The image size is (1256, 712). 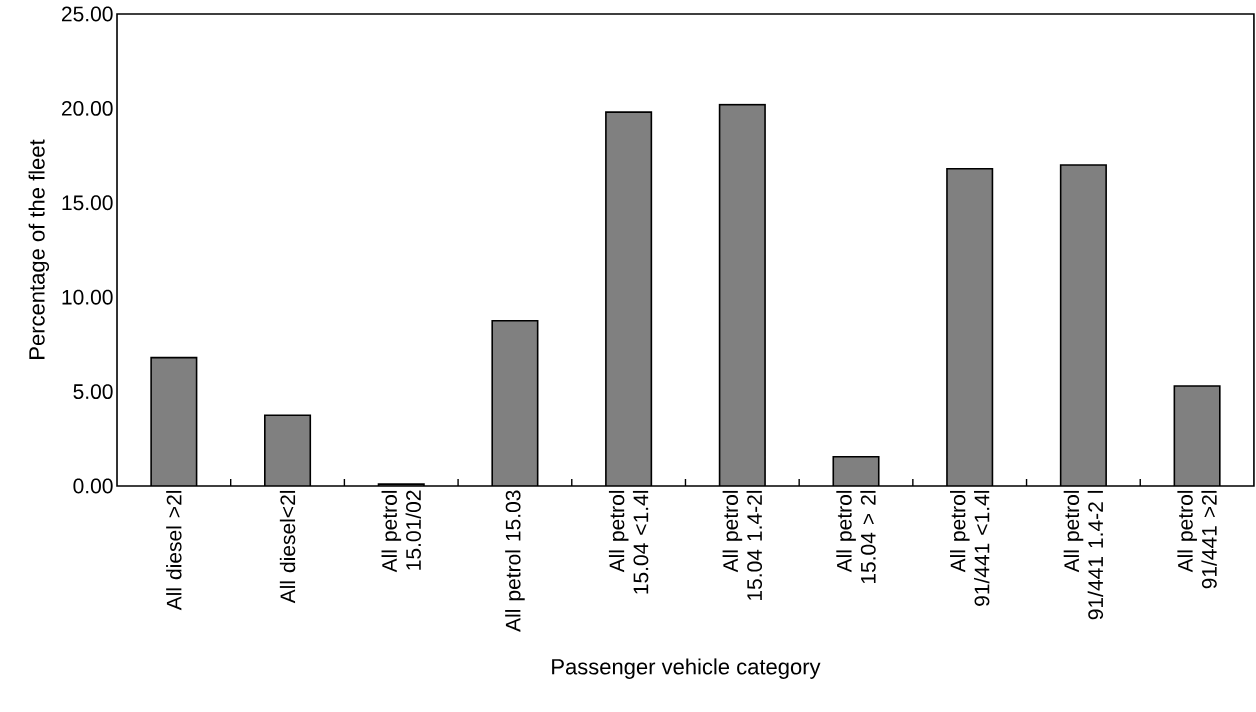 I want to click on x-tick-label: All petrol 15.03, so click(x=515, y=561).